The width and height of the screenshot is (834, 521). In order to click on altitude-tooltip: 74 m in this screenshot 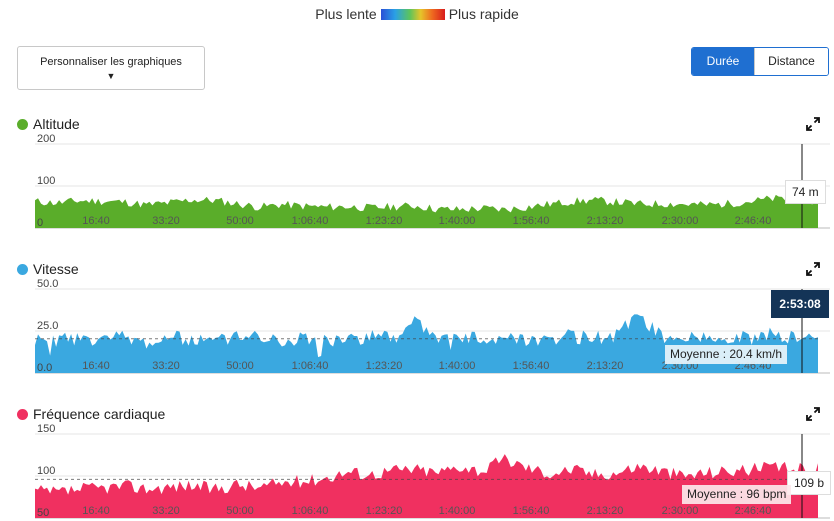, I will do `click(805, 192)`.